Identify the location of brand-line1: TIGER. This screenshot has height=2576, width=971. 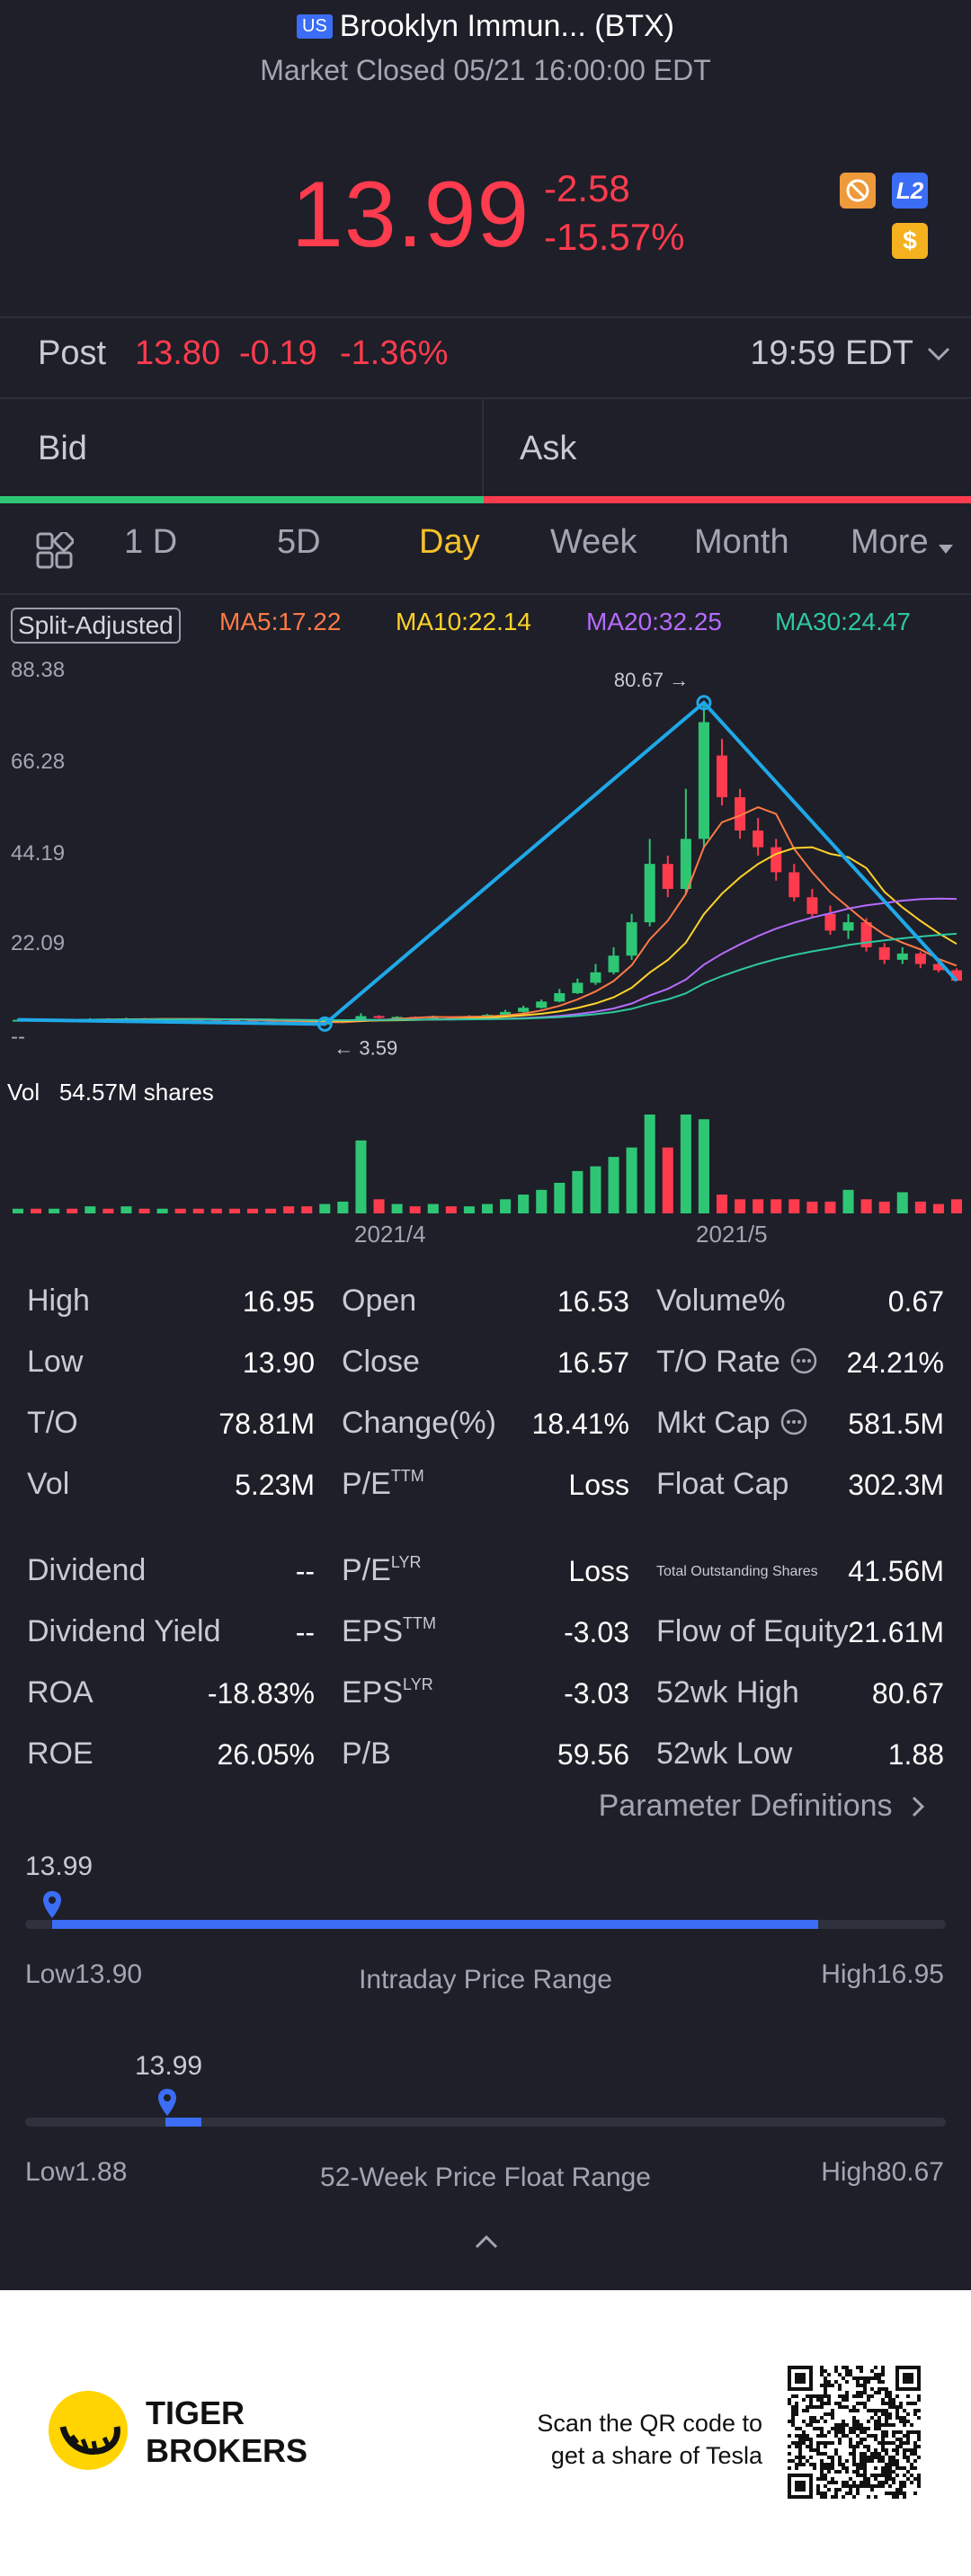
(195, 2412).